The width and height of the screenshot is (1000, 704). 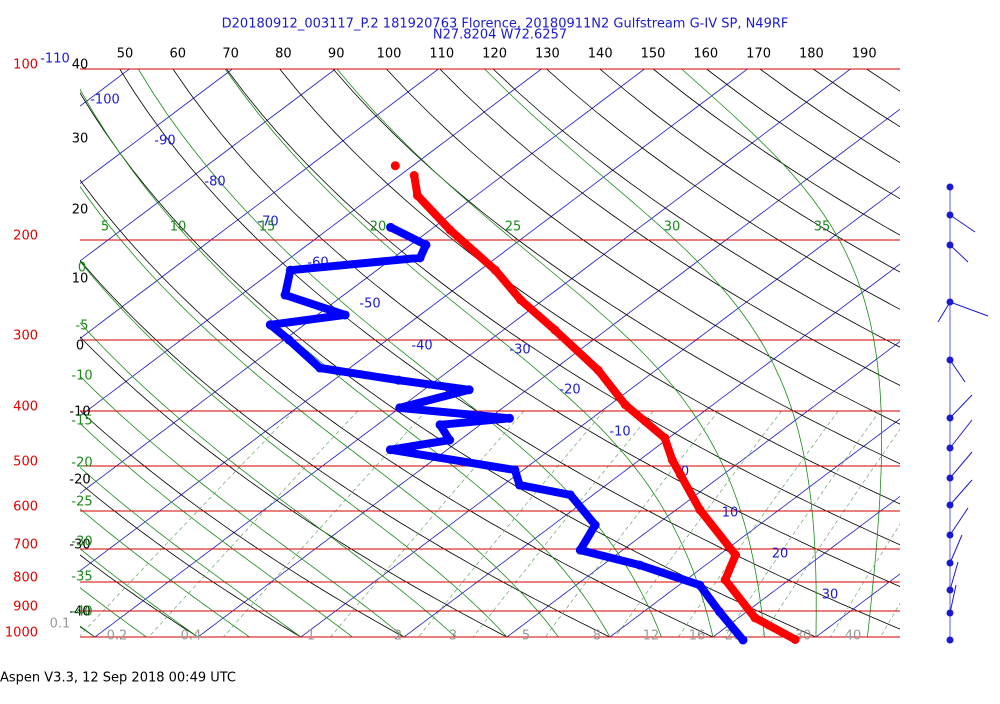 I want to click on isotherm-label: -80, so click(x=214, y=182).